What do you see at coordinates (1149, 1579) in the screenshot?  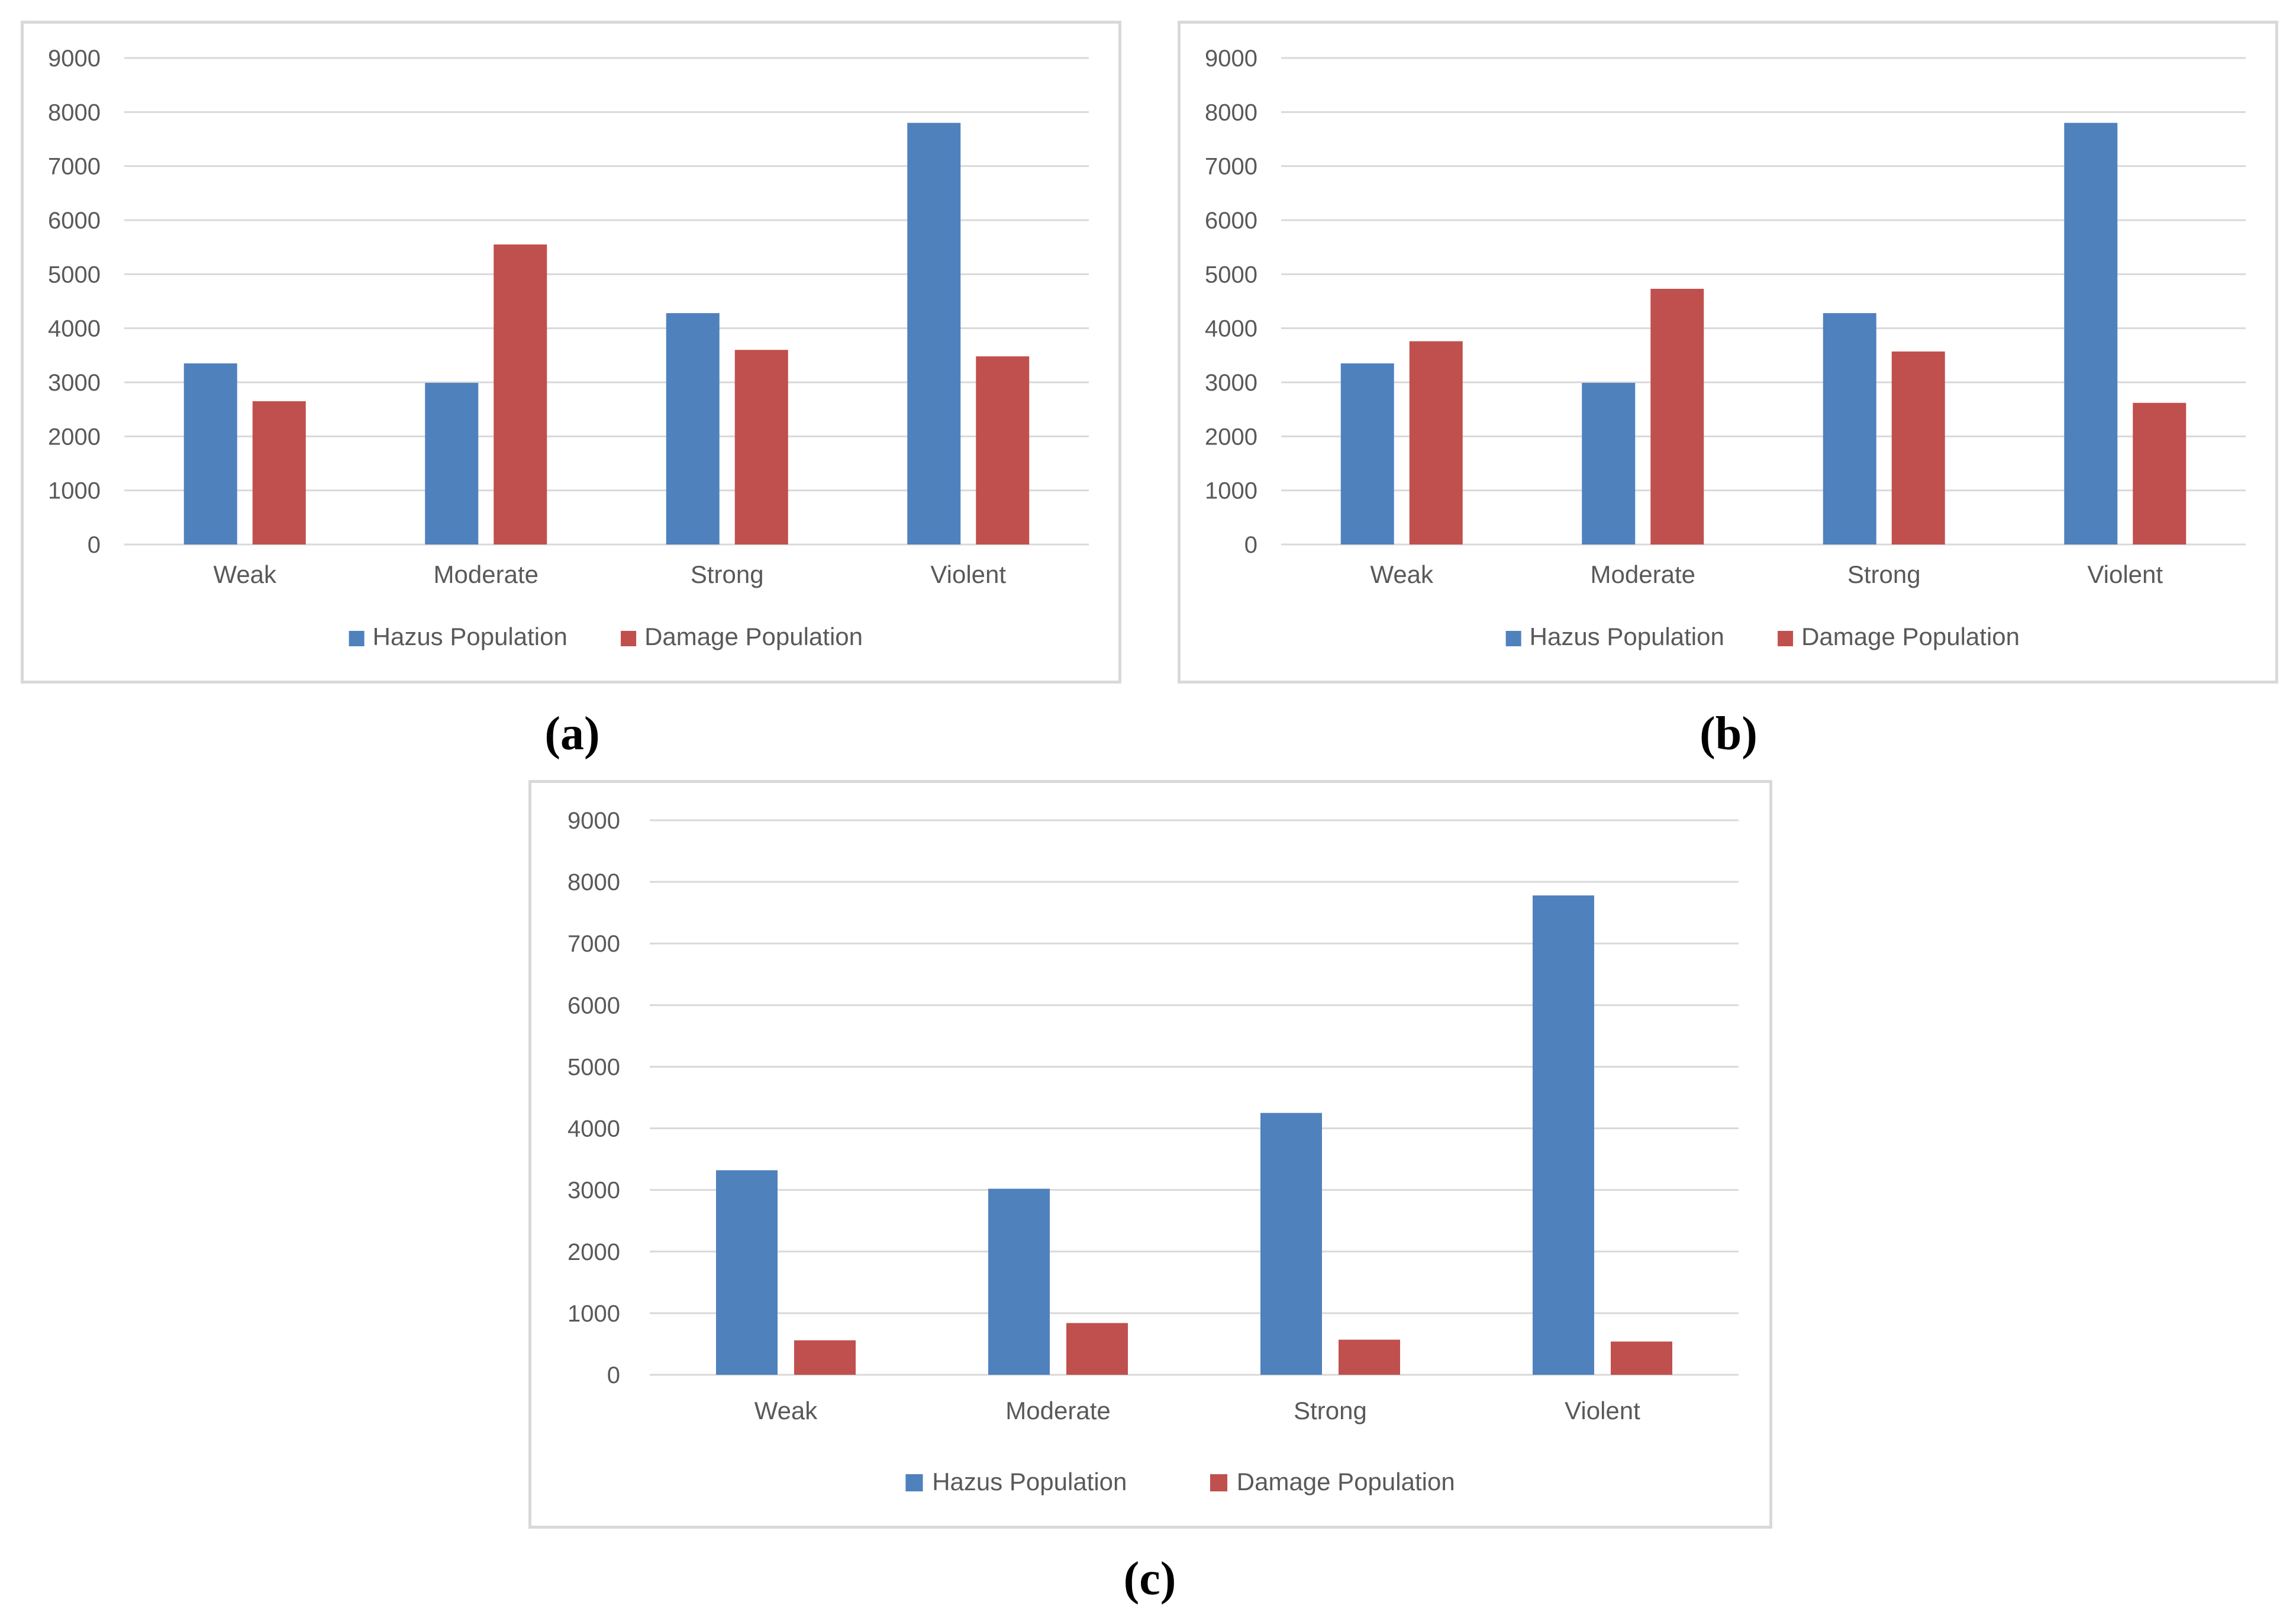 I see `caption-c: (c)` at bounding box center [1149, 1579].